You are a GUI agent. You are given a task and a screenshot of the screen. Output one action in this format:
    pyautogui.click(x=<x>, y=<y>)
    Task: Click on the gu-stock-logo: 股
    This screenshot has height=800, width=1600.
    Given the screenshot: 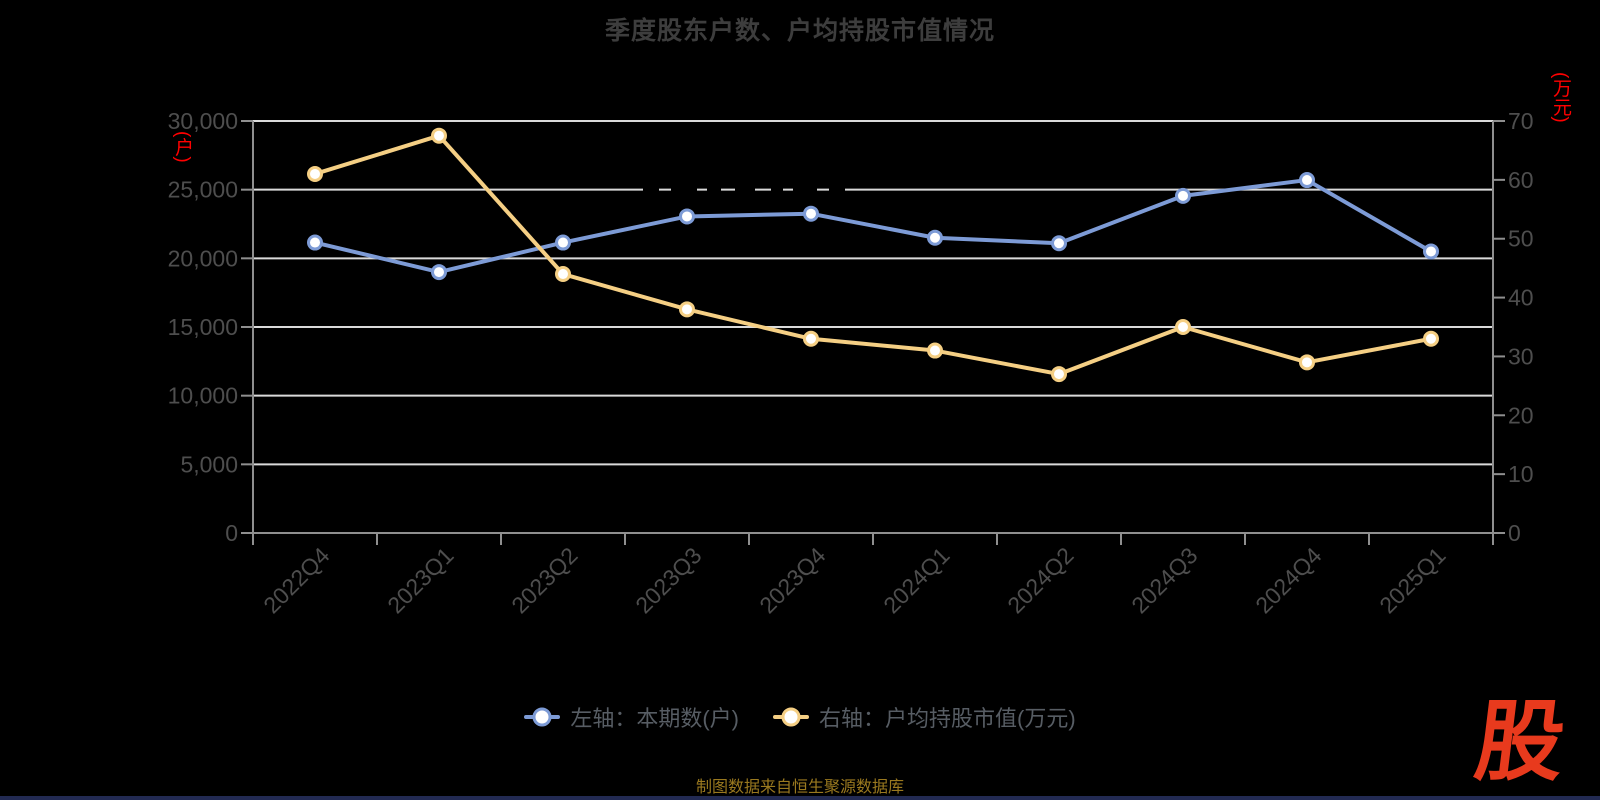 What is the action you would take?
    pyautogui.click(x=1520, y=741)
    